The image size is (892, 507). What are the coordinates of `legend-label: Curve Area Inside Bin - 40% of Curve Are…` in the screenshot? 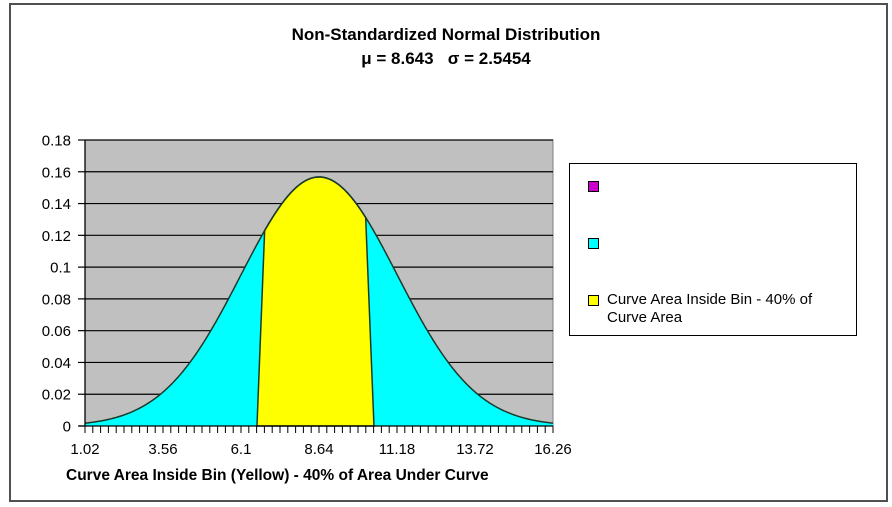 It's located at (710, 308).